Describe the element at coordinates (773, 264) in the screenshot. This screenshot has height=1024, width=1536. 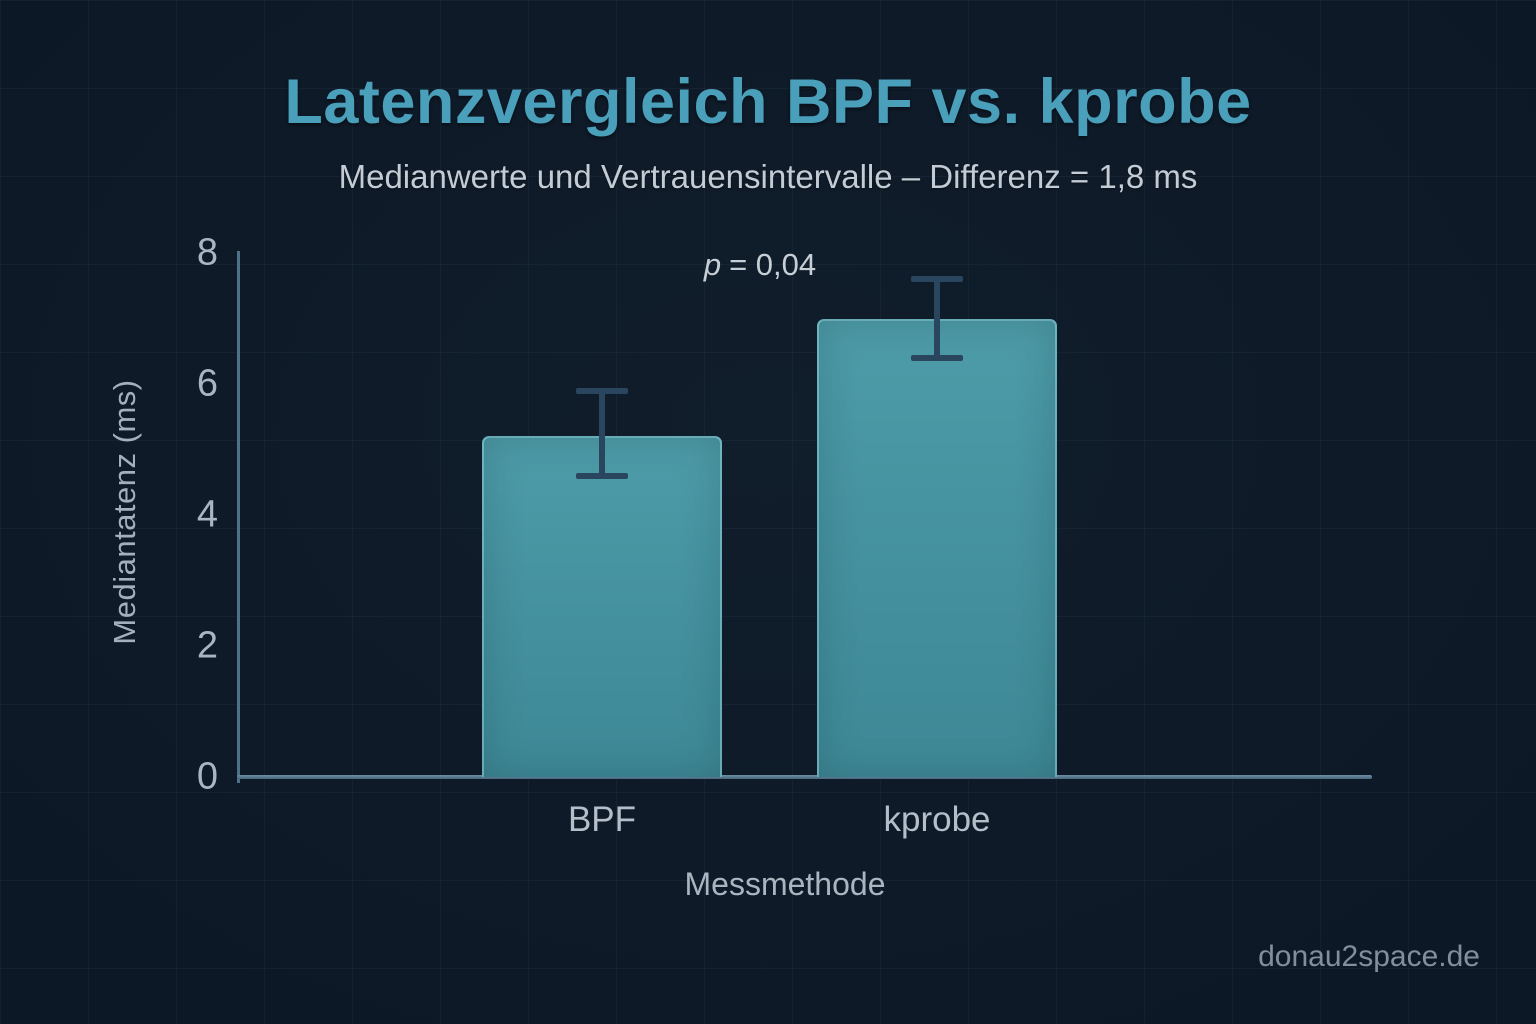
I see `p-value-text: = 0,04` at that location.